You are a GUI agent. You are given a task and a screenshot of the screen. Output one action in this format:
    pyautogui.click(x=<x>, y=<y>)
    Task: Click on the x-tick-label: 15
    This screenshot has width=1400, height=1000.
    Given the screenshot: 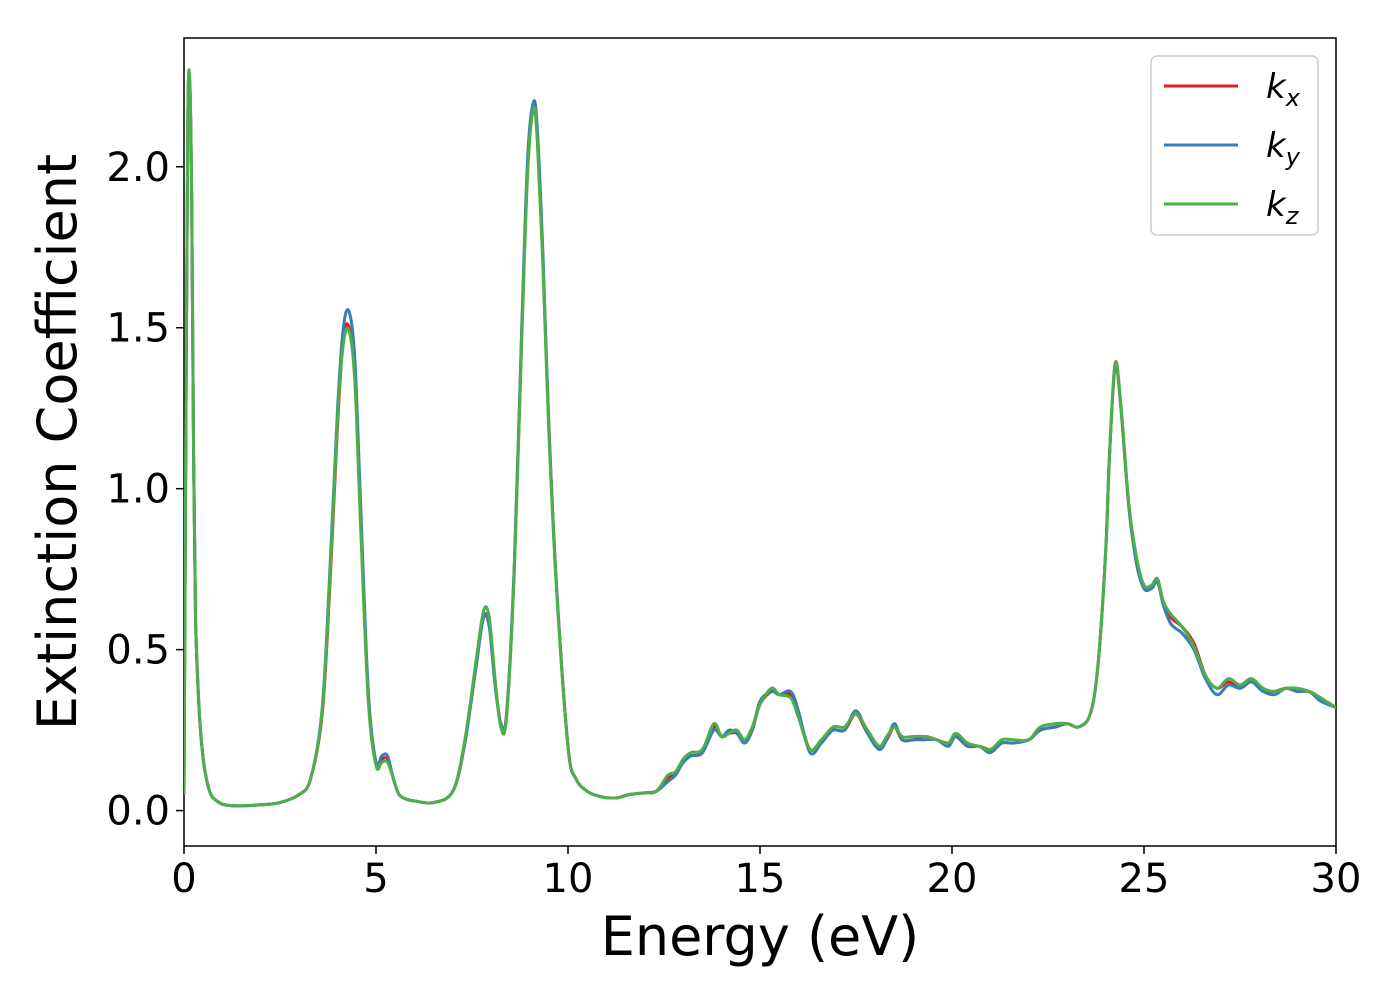 What is the action you would take?
    pyautogui.click(x=760, y=879)
    